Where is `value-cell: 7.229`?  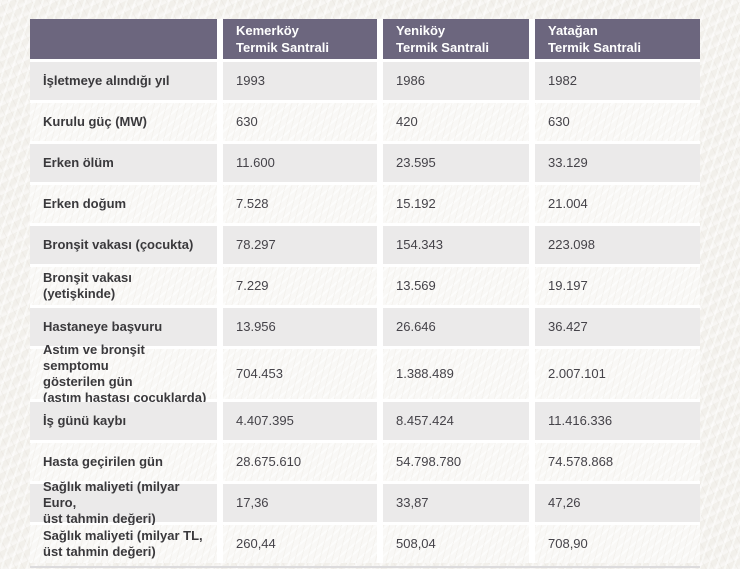
value-cell: 7.229 is located at coordinates (300, 286).